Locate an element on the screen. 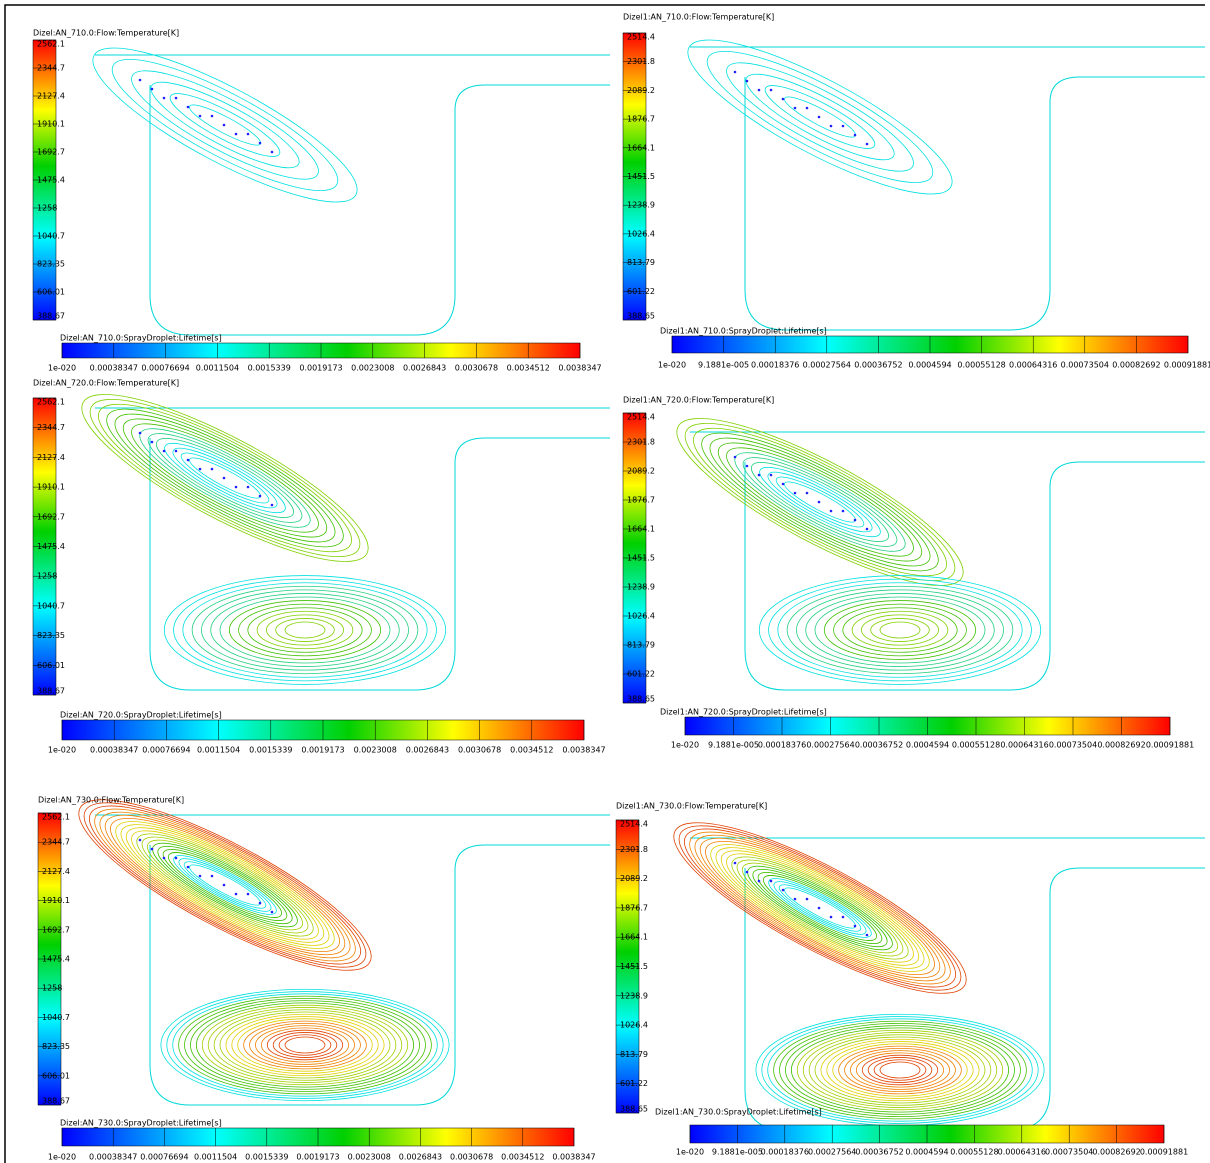  temperature-label: 1238.9 is located at coordinates (641, 587).